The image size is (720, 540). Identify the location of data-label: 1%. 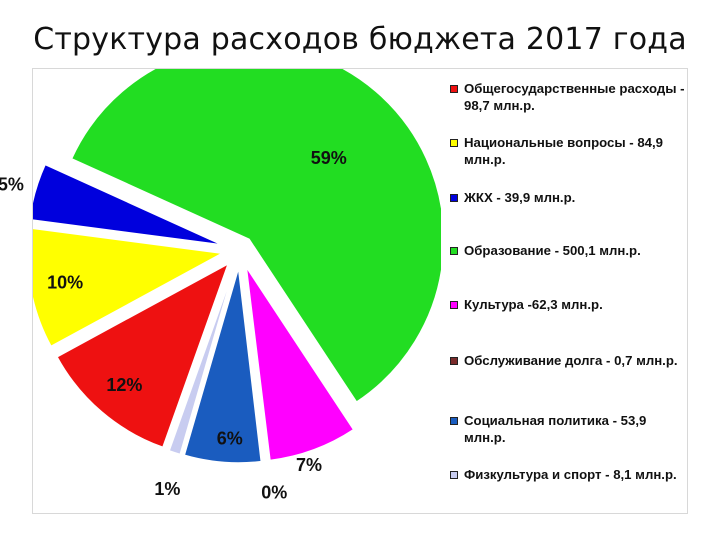
(167, 489).